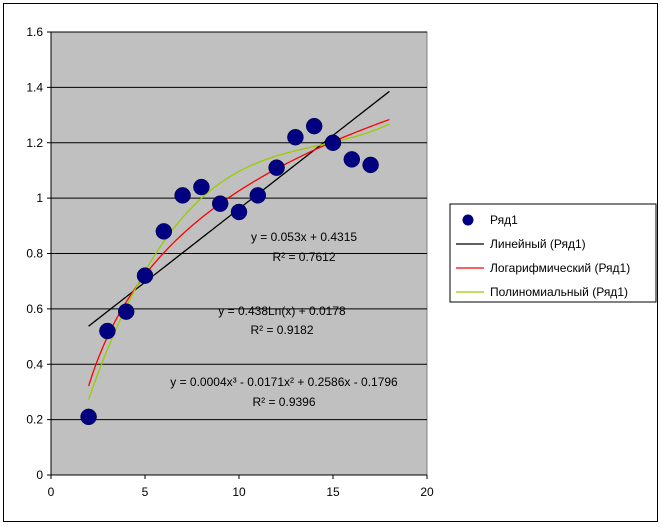 Image resolution: width=662 pixels, height=527 pixels. I want to click on y-tick-label: 1.4, so click(34, 87).